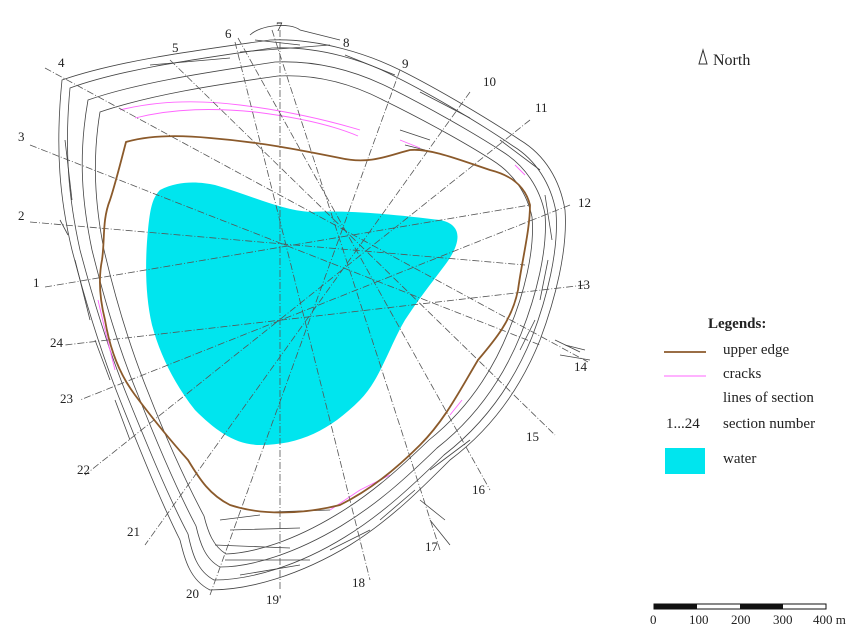  I want to click on section-label: 4, so click(61, 62).